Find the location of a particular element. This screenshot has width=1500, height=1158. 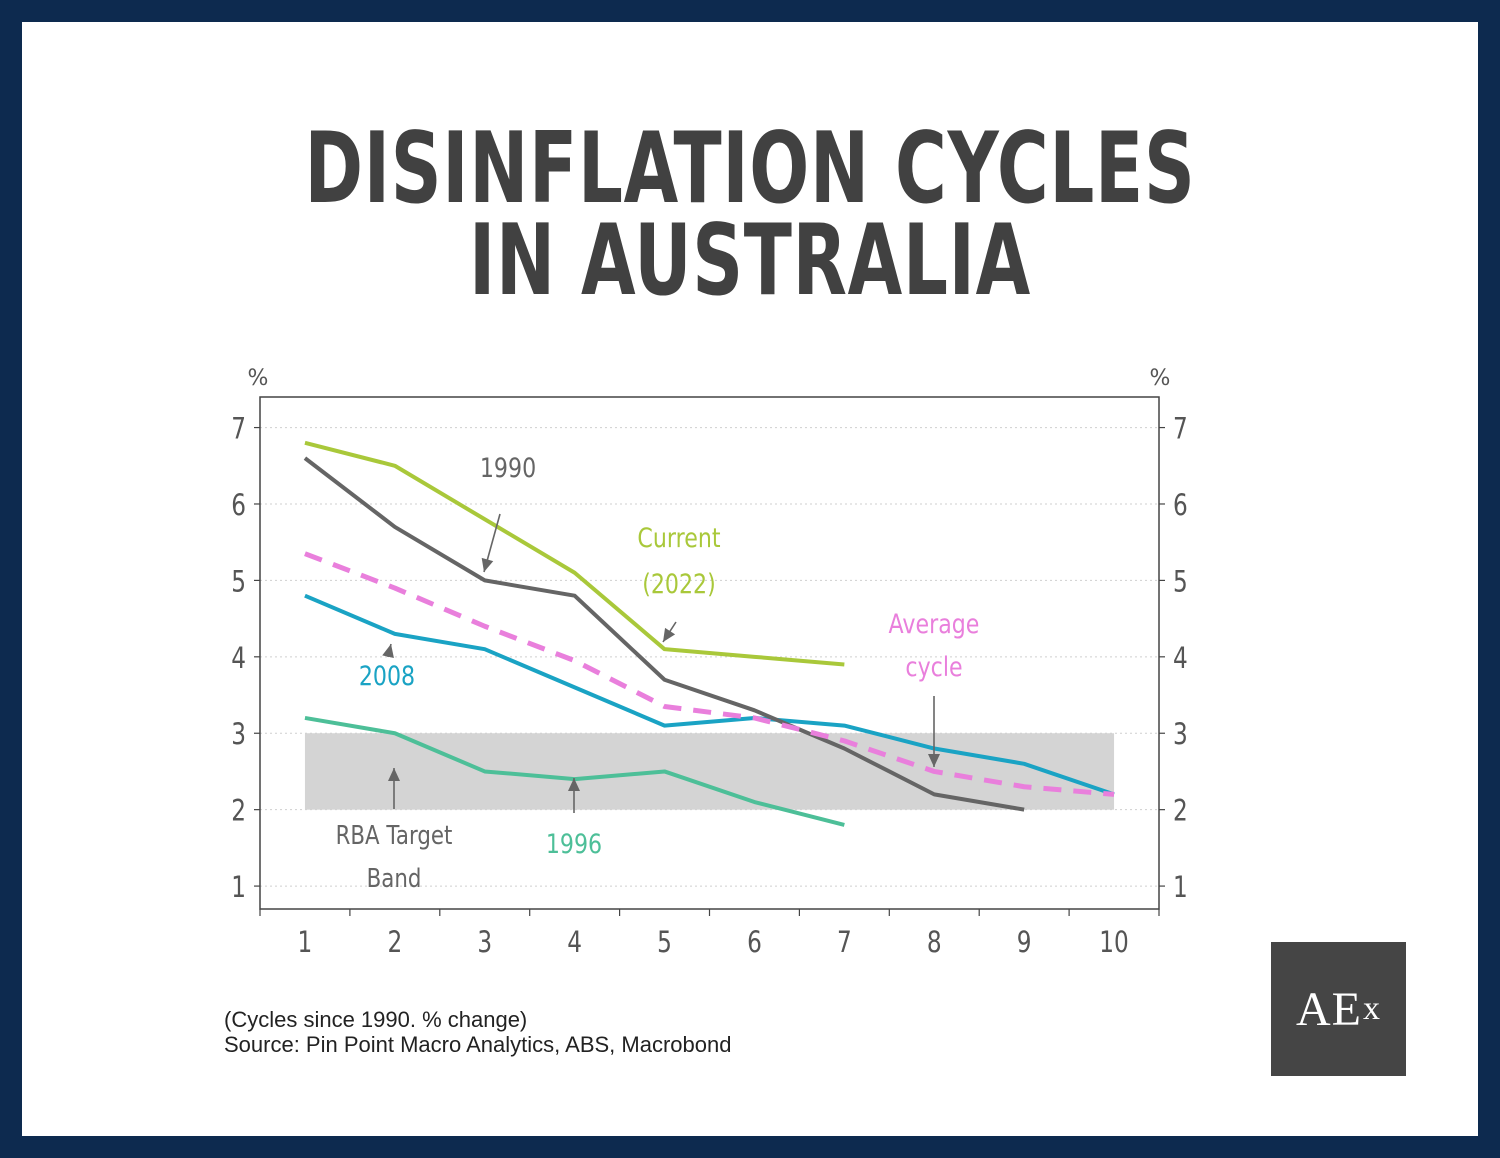

label-1990: 1990 is located at coordinates (508, 468).